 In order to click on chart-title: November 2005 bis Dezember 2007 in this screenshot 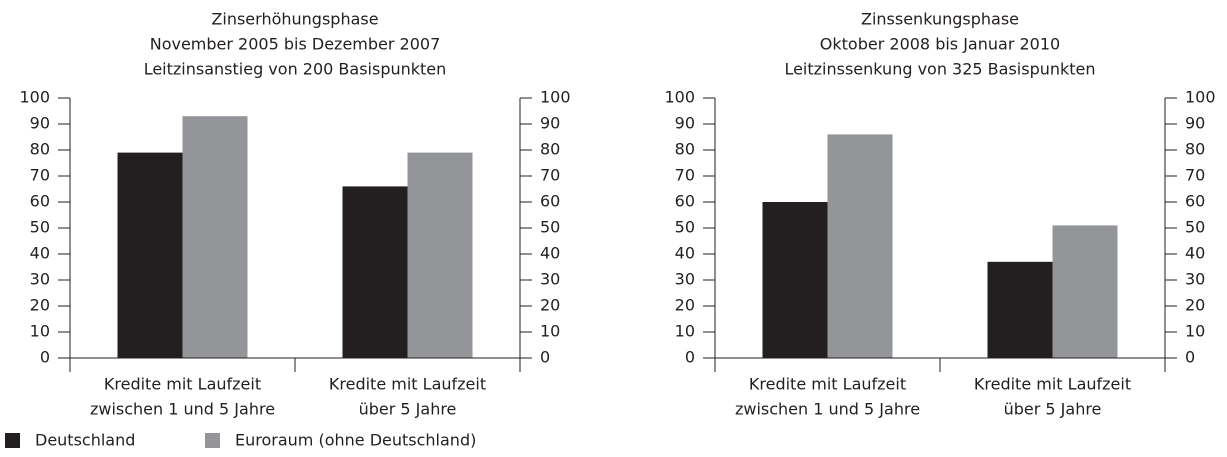, I will do `click(295, 44)`.